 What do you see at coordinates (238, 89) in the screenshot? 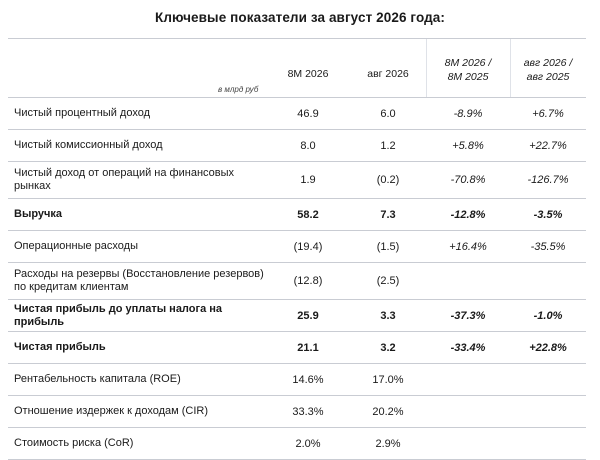
I see `unit-label: в млрд руб` at bounding box center [238, 89].